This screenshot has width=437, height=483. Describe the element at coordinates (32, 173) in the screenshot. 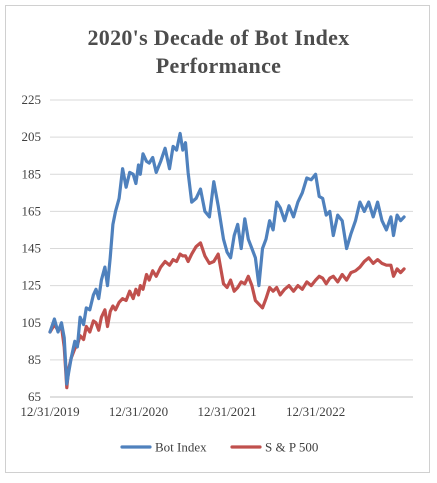

I see `y-tick-label: 185` at that location.